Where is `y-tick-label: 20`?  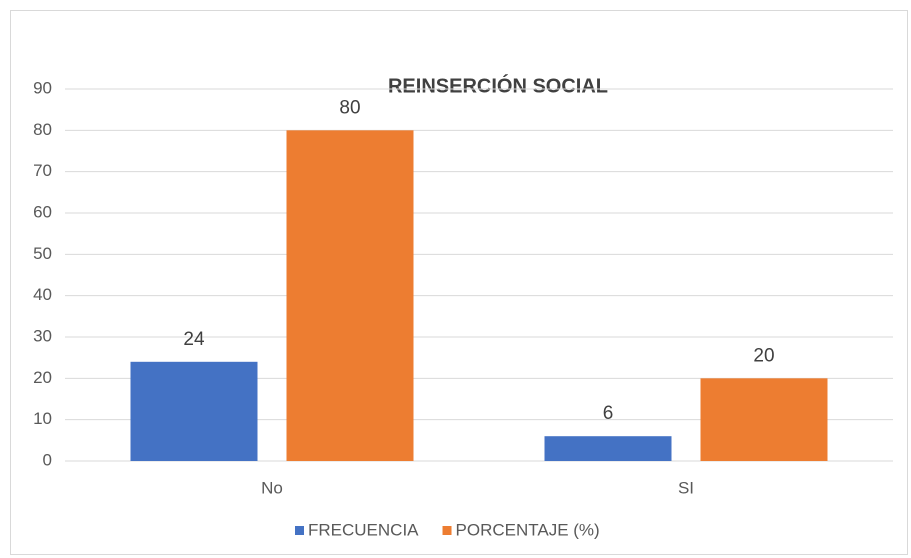 y-tick-label: 20 is located at coordinates (42, 377).